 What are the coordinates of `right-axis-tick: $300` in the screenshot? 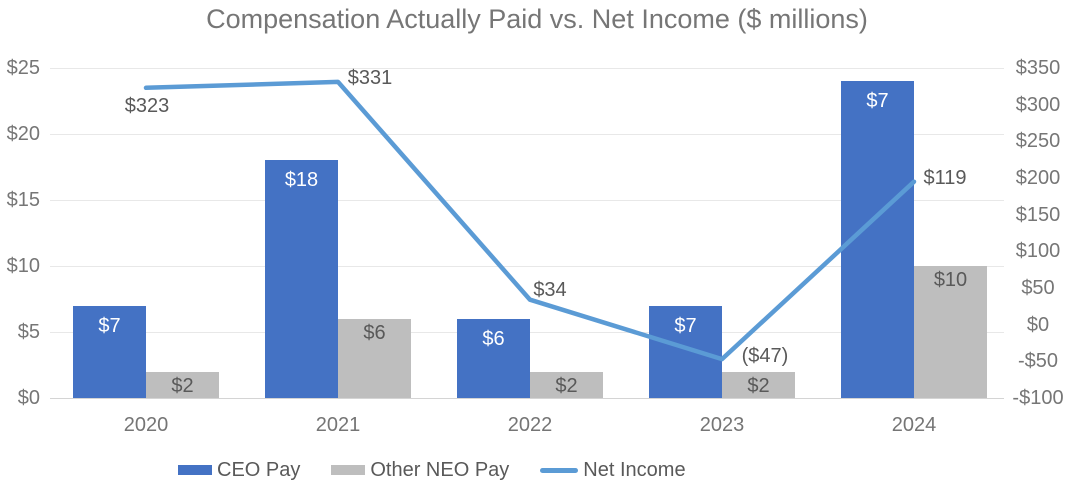 It's located at (1038, 105).